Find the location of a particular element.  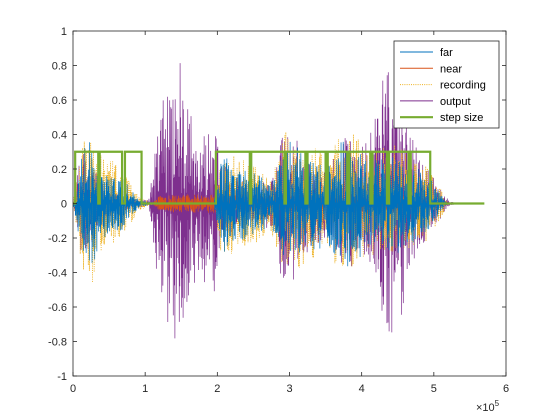

legend-entries: far near recording output step size is located at coordinates (443, 85).